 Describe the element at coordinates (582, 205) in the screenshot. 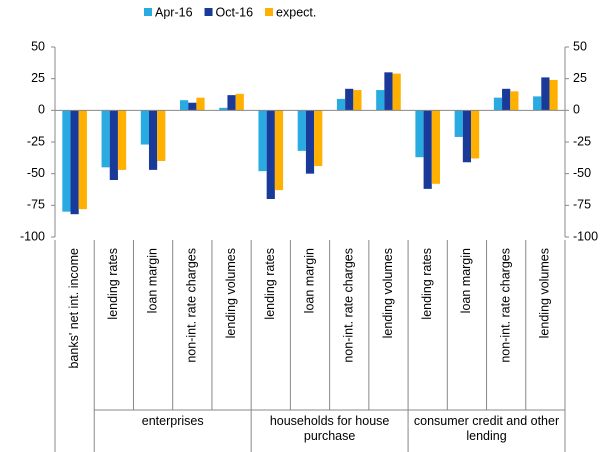

I see `y2-tick-label: -75` at that location.